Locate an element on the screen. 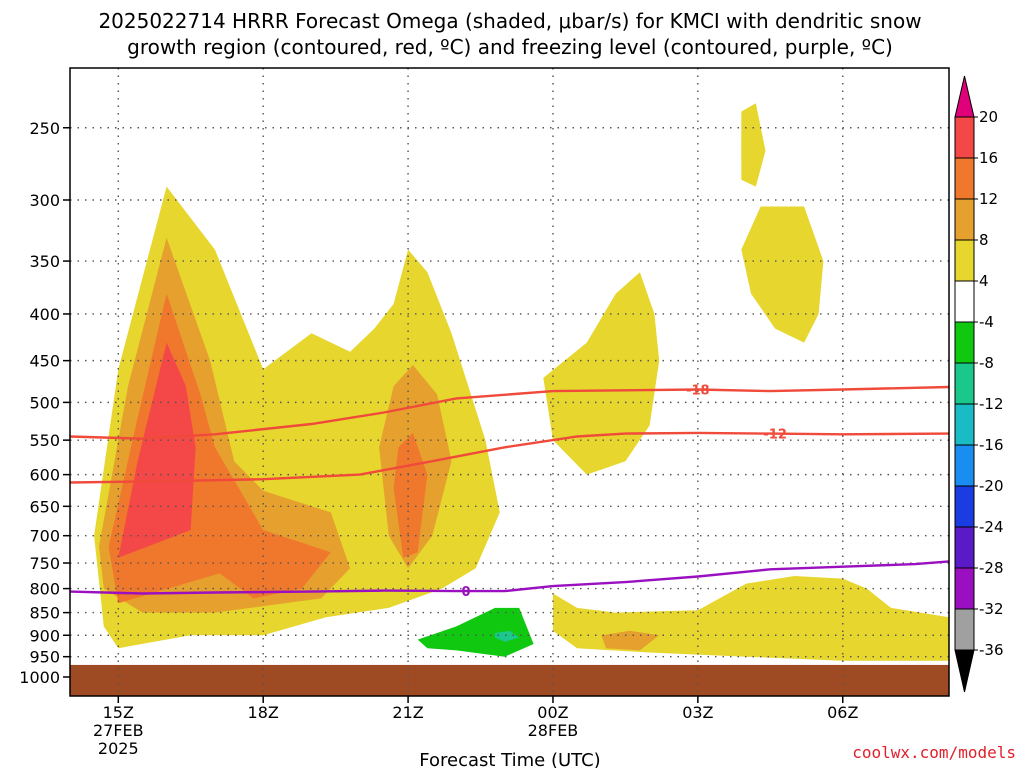 This screenshot has width=1024, height=768. x-tick-label: 06Z is located at coordinates (842, 712).